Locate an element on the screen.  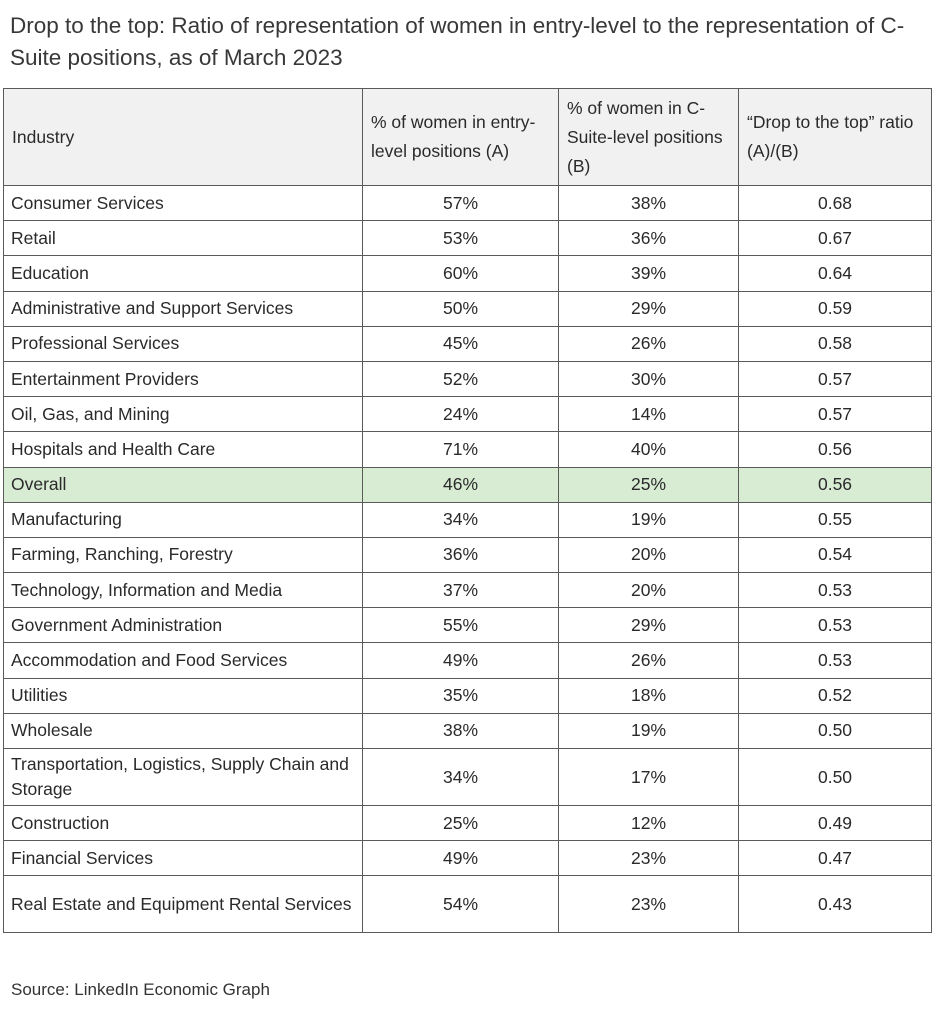
industry-cell: Consumer Services is located at coordinates (183, 203).